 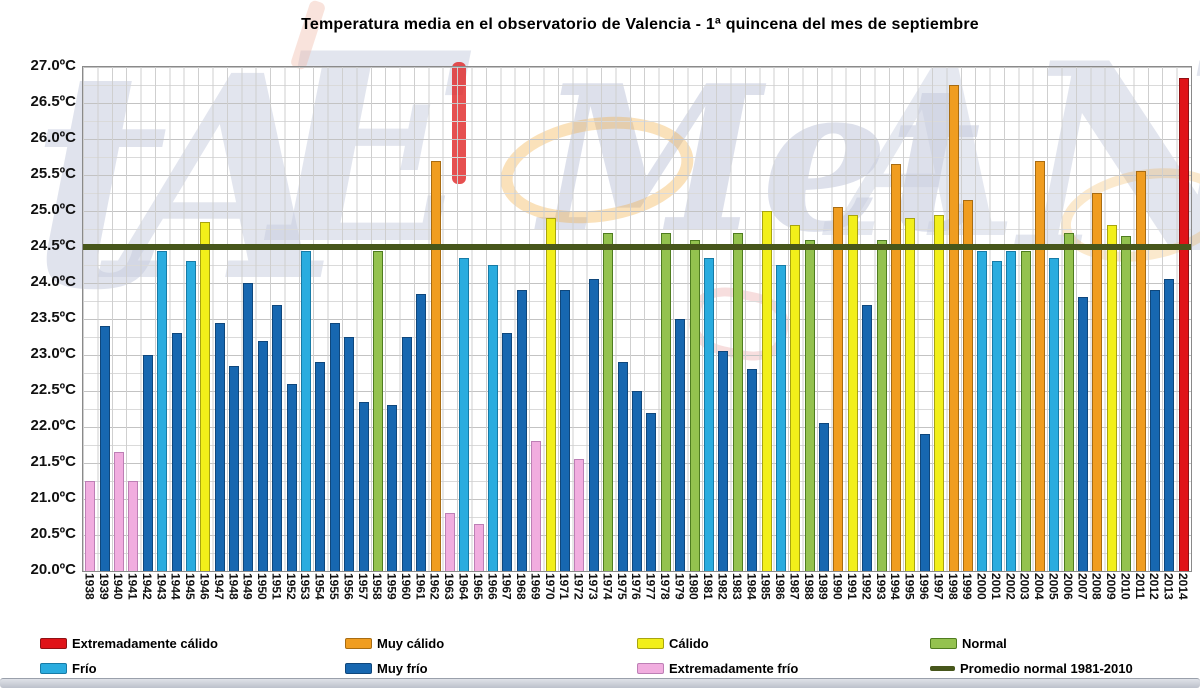 What do you see at coordinates (693, 586) in the screenshot?
I see `x-axis-label-1980: 1980` at bounding box center [693, 586].